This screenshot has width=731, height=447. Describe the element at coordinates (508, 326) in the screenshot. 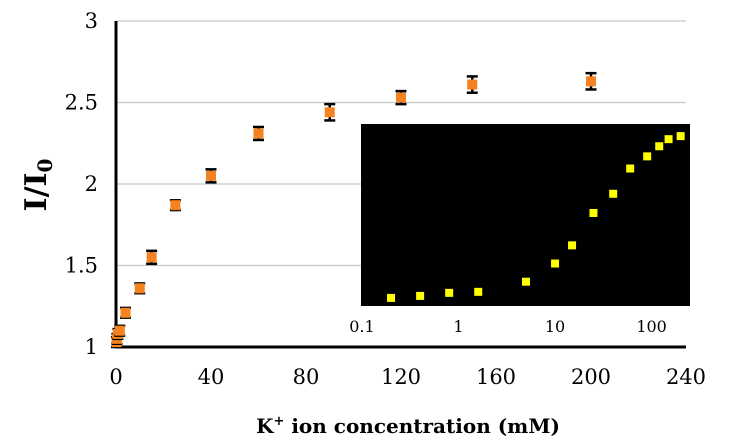

I see `inset-x-tick-labels: 0.1 1 10 100` at that location.